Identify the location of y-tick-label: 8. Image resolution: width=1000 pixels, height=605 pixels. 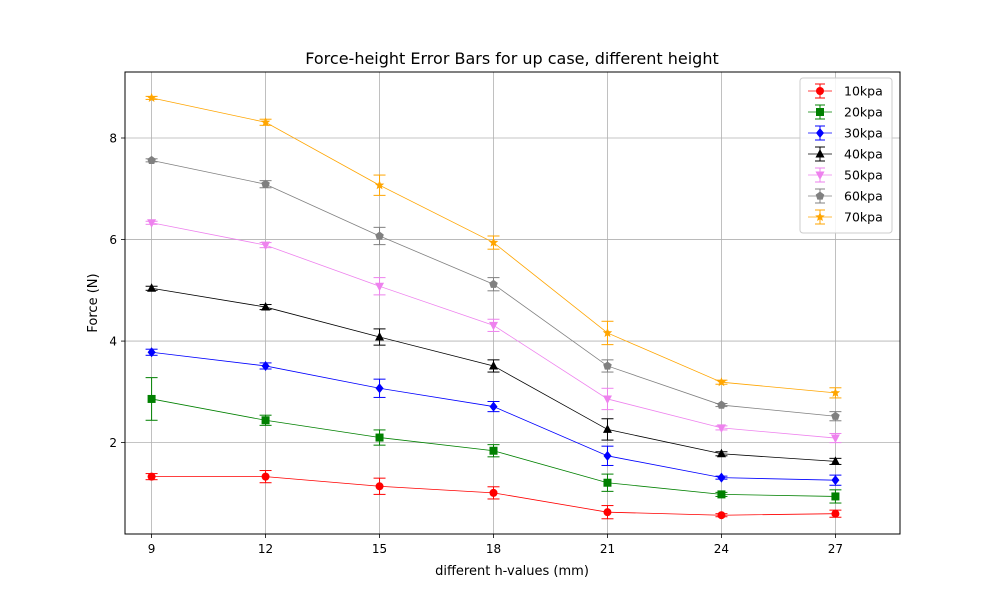
(113, 139).